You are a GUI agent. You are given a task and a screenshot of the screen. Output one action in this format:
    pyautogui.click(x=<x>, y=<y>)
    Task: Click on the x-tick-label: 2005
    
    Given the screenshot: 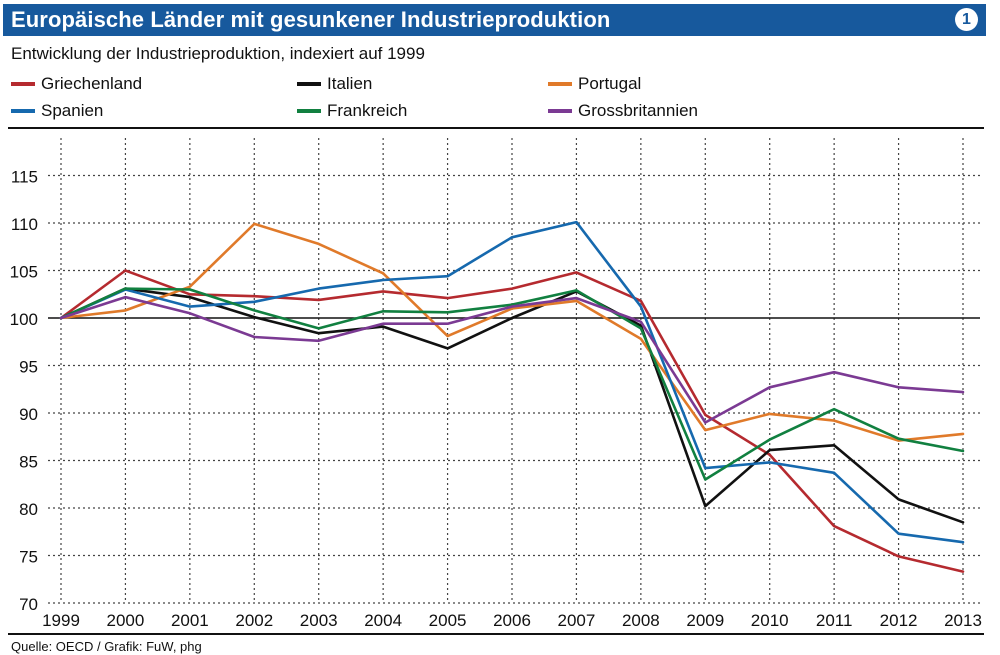 What is the action you would take?
    pyautogui.click(x=448, y=620)
    